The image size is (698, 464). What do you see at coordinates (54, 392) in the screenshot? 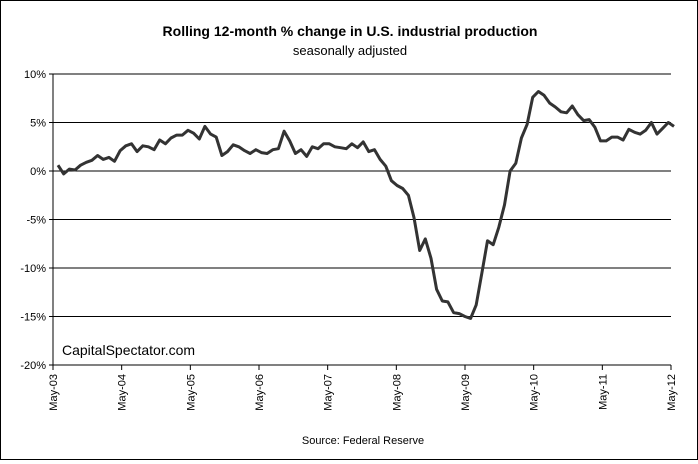
I see `x-tick-label: May-03` at bounding box center [54, 392].